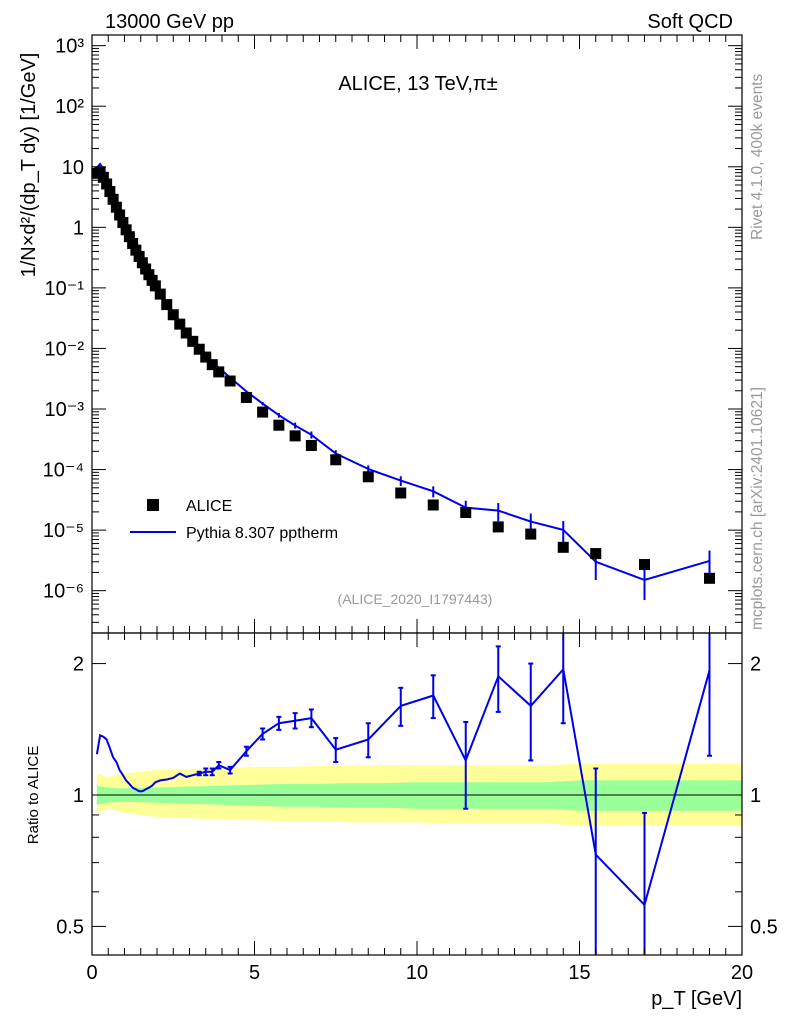  Describe the element at coordinates (33, 795) in the screenshot. I see `ratio-y-label: Ratio to ALICE` at that location.